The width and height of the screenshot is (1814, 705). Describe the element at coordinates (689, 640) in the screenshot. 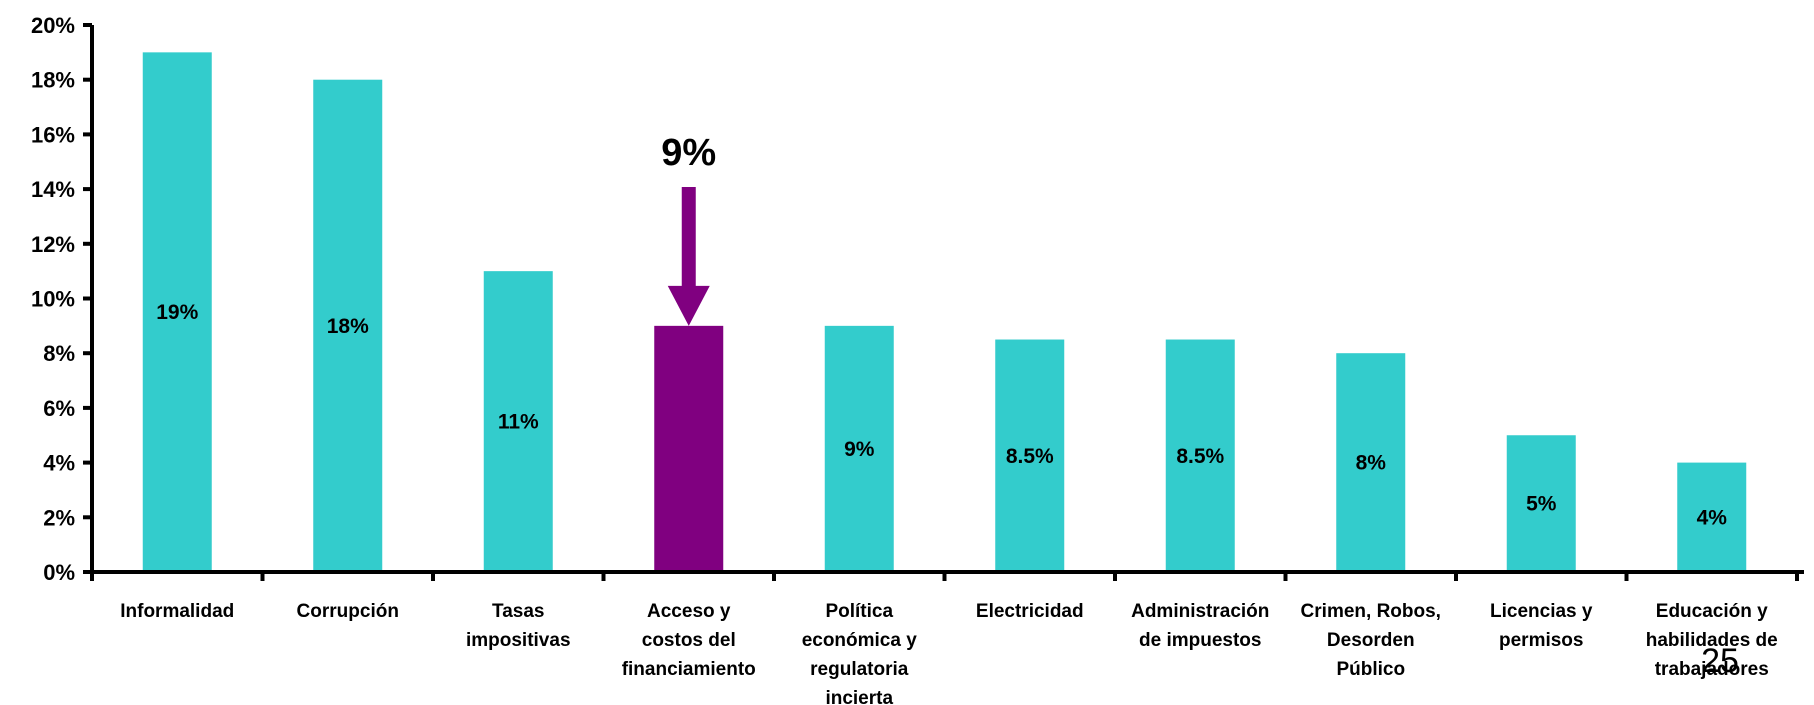

I see `category-label: Acceso y costos del financiamiento` at that location.